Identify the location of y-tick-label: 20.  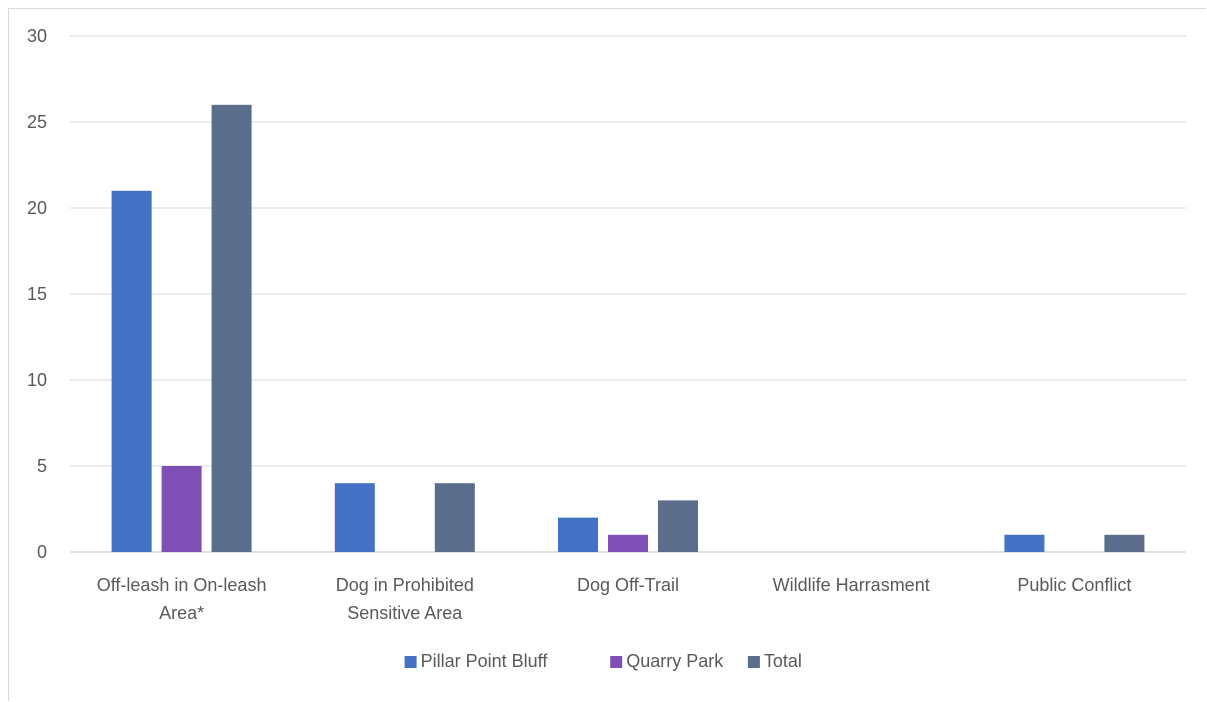
(37, 208).